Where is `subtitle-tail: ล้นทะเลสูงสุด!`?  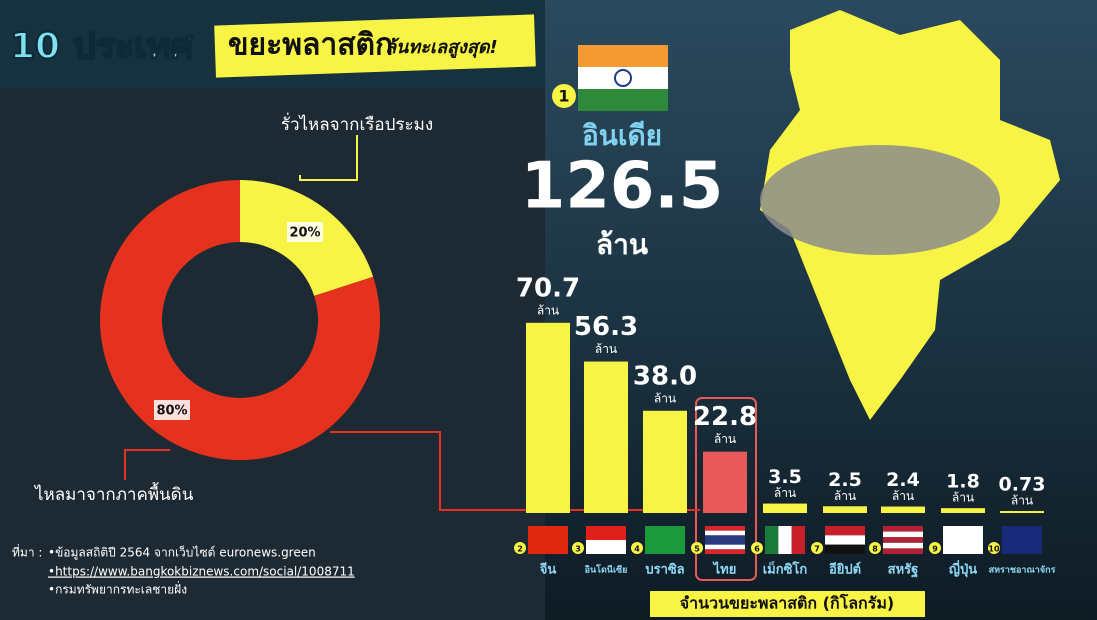
subtitle-tail: ล้นทะเลสูงสุด! is located at coordinates (441, 48).